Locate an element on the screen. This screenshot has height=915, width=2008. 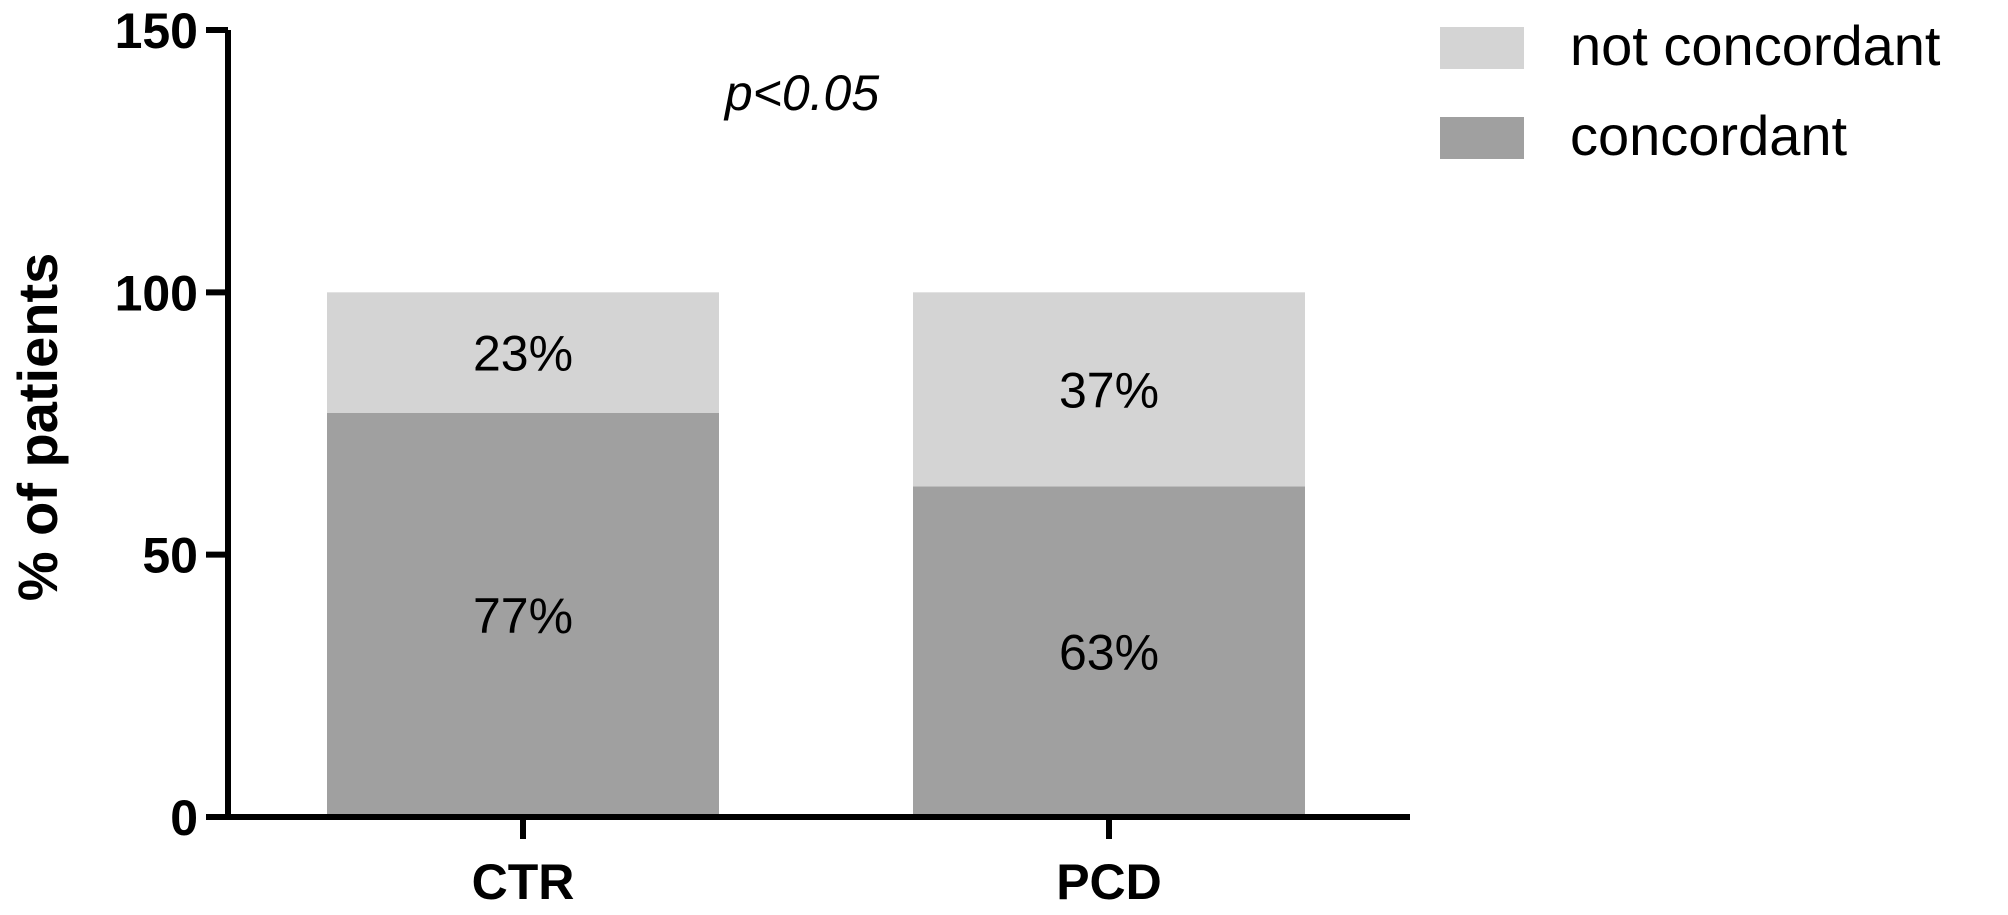
legend-swatch-not-concordant is located at coordinates (1482, 48).